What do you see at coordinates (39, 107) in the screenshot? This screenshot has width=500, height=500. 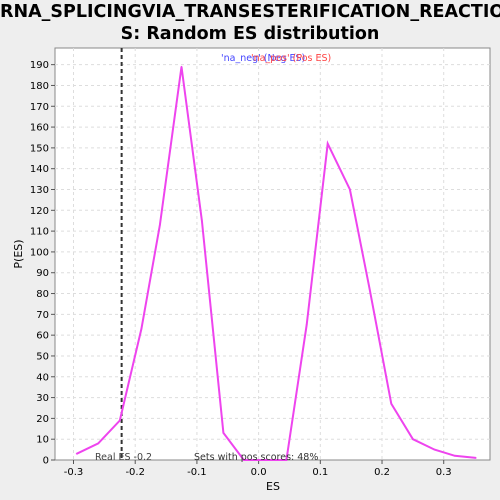 I see `y-tick-label: 170` at bounding box center [39, 107].